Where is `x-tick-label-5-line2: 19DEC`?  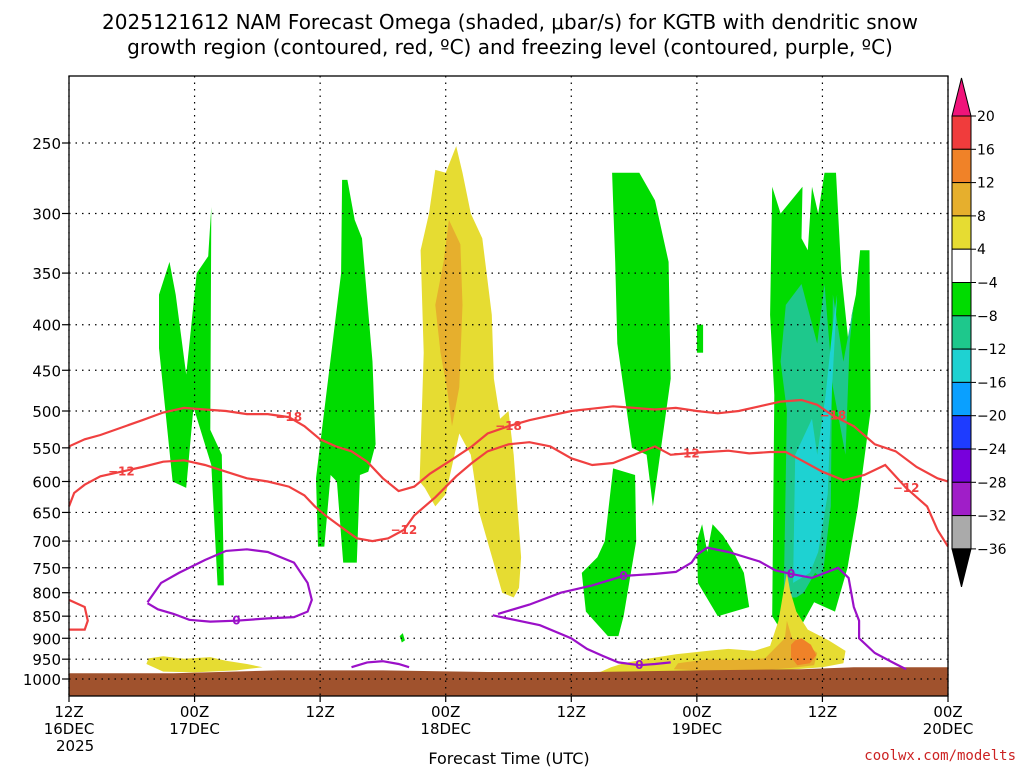 x-tick-label-5-line2: 19DEC is located at coordinates (697, 729).